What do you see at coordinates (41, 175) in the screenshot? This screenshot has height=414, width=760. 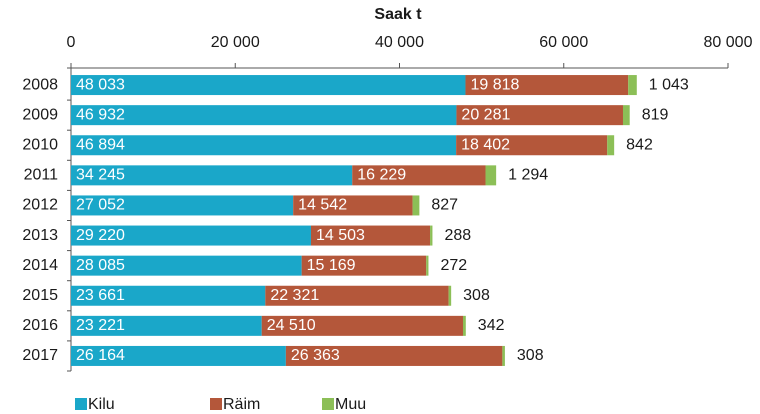 I see `y-tick-label: 2011` at bounding box center [41, 175].